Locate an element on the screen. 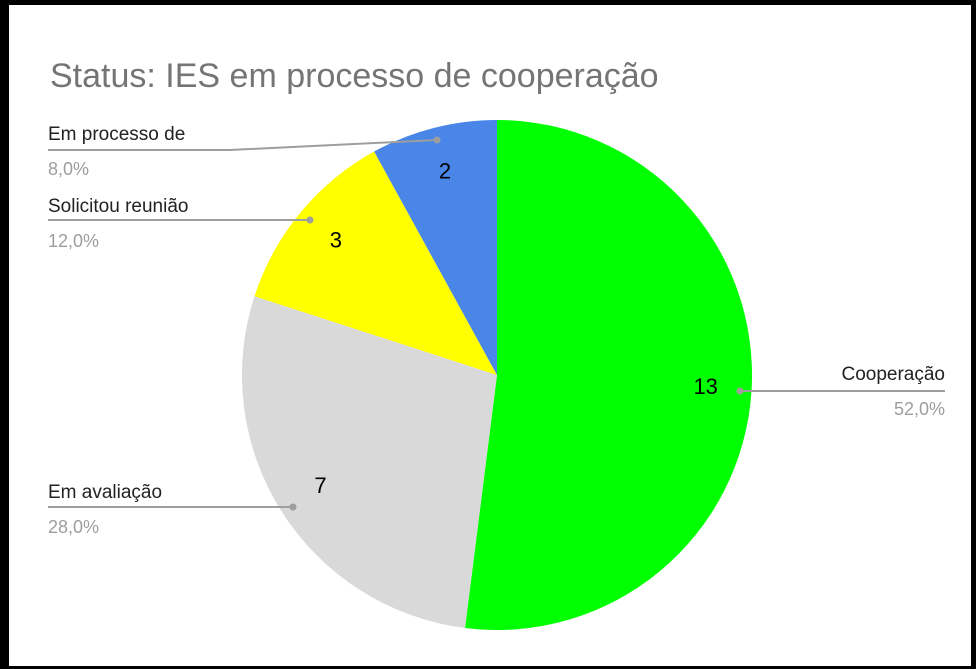 The image size is (976, 669). slice-value-label: 3 is located at coordinates (336, 240).